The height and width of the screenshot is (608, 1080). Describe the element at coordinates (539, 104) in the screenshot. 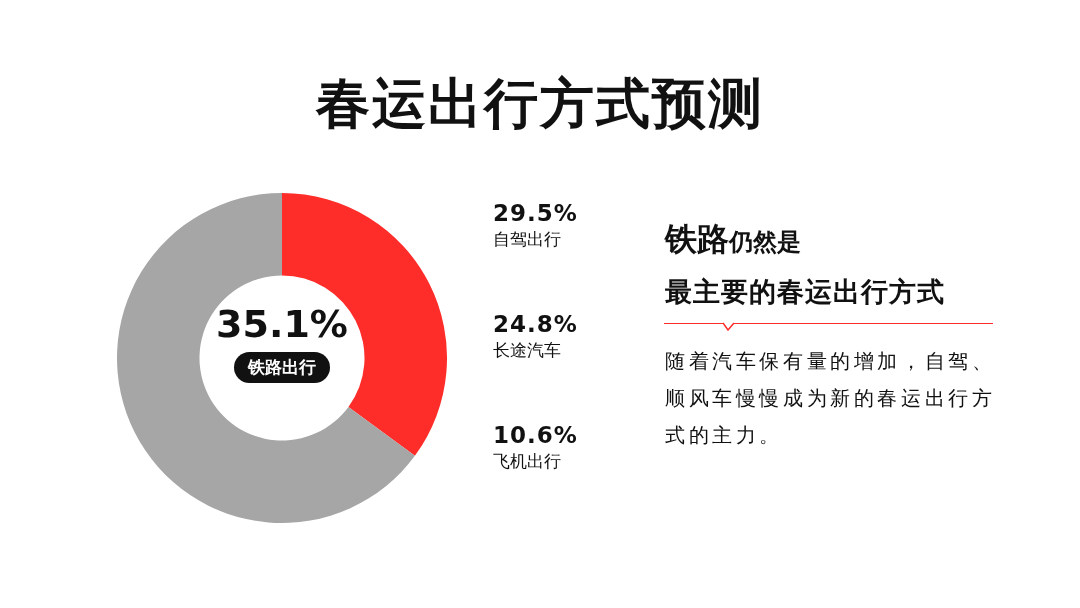

I see `chart-title: 春运出行方式预测` at that location.